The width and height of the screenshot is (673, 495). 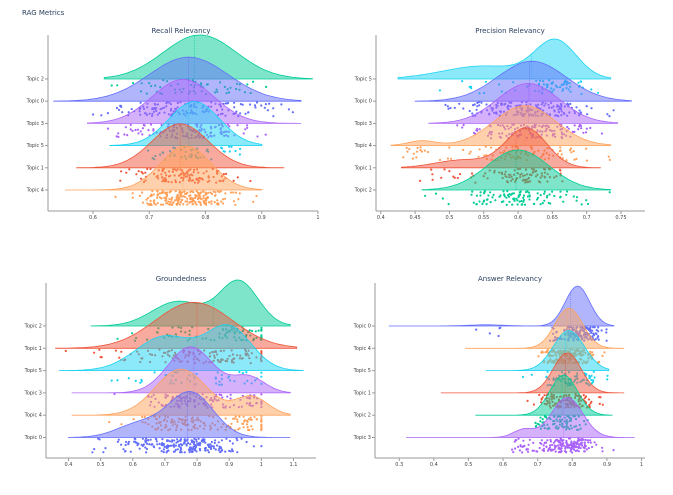 What do you see at coordinates (518, 218) in the screenshot?
I see `x-tick-label: 0.6` at bounding box center [518, 218].